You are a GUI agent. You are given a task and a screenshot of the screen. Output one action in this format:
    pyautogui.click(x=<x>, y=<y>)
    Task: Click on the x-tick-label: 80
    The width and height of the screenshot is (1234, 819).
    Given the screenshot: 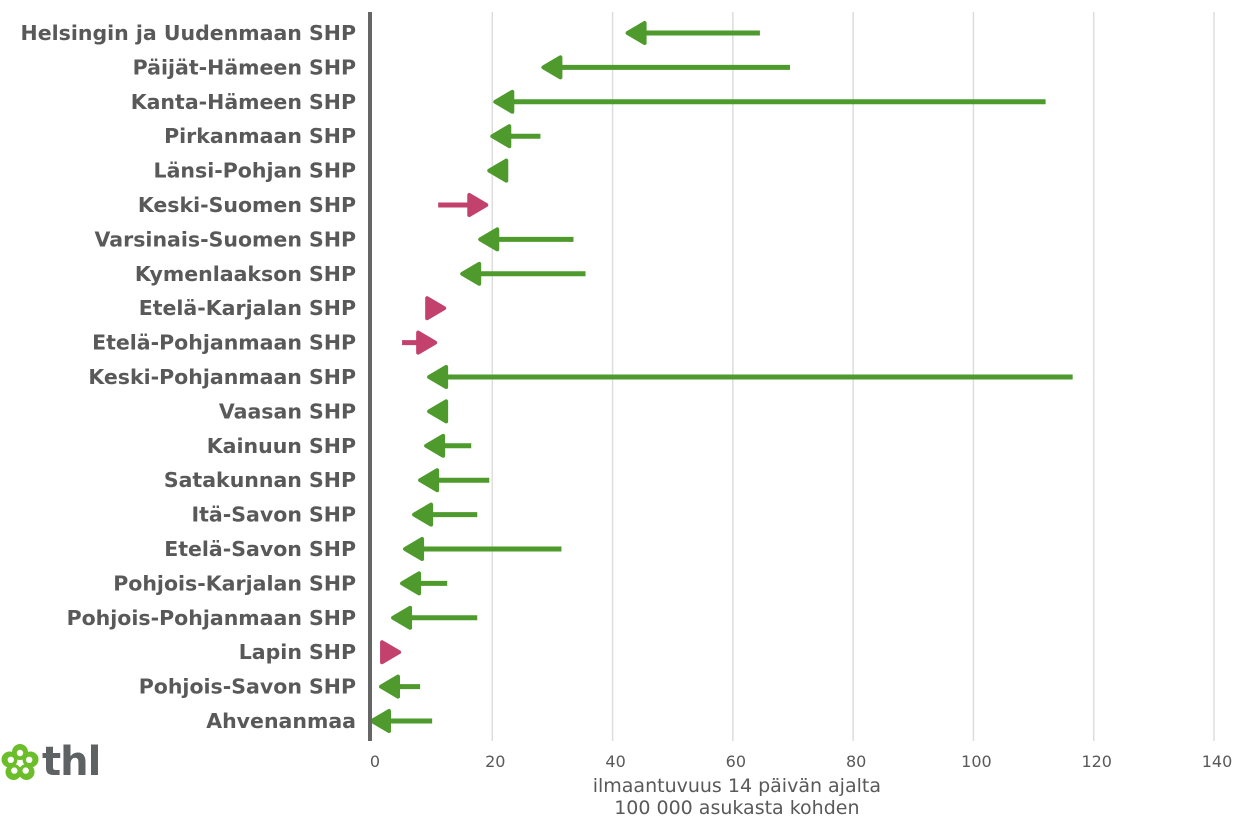 What is the action you would take?
    pyautogui.click(x=856, y=761)
    